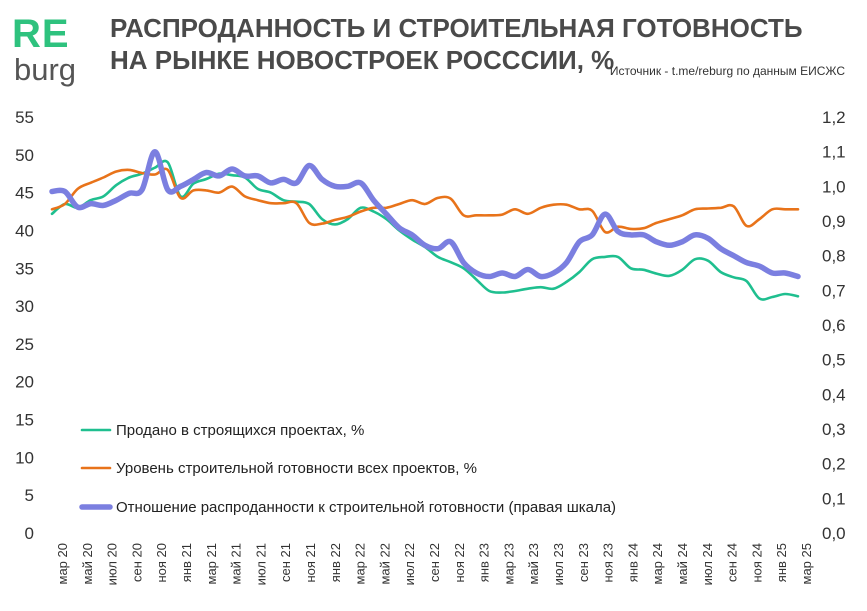 Image resolution: width=867 pixels, height=611 pixels. Describe the element at coordinates (756, 563) in the screenshot. I see `x-tick-label: ноя 24` at that location.